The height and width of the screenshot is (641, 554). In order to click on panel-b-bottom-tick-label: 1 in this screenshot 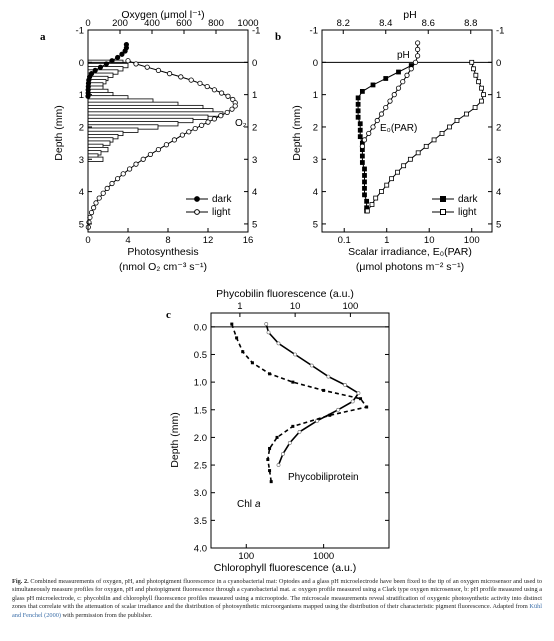, I will do `click(386, 240)`.